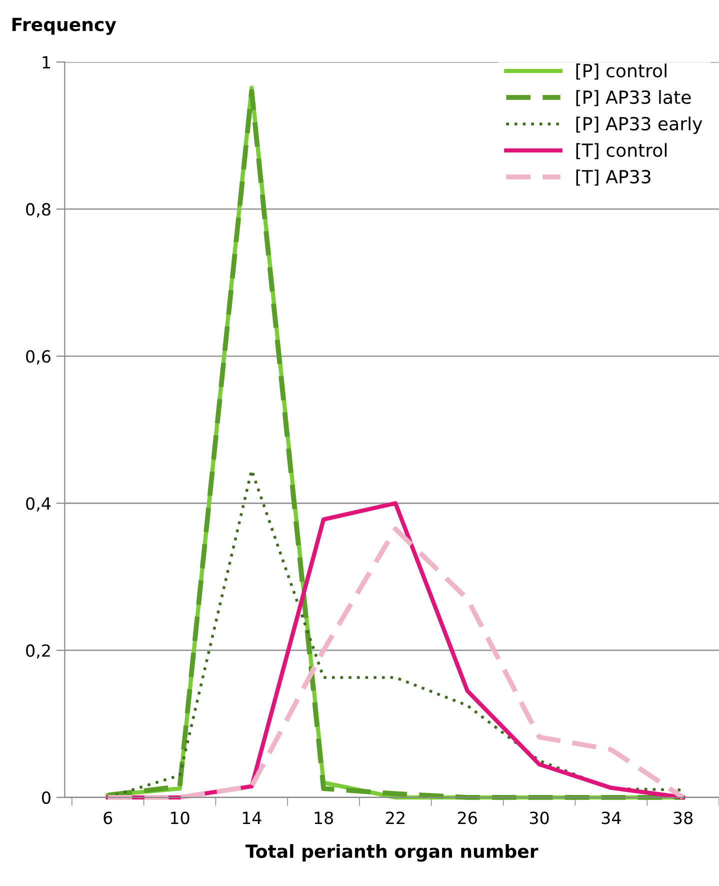 The width and height of the screenshot is (719, 886). Describe the element at coordinates (621, 151) in the screenshot. I see `legend-label: [T] control` at that location.